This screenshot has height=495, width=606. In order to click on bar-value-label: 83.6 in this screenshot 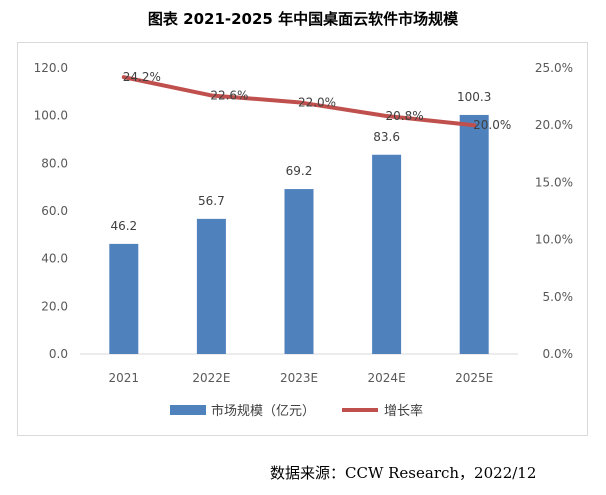, I will do `click(386, 137)`.